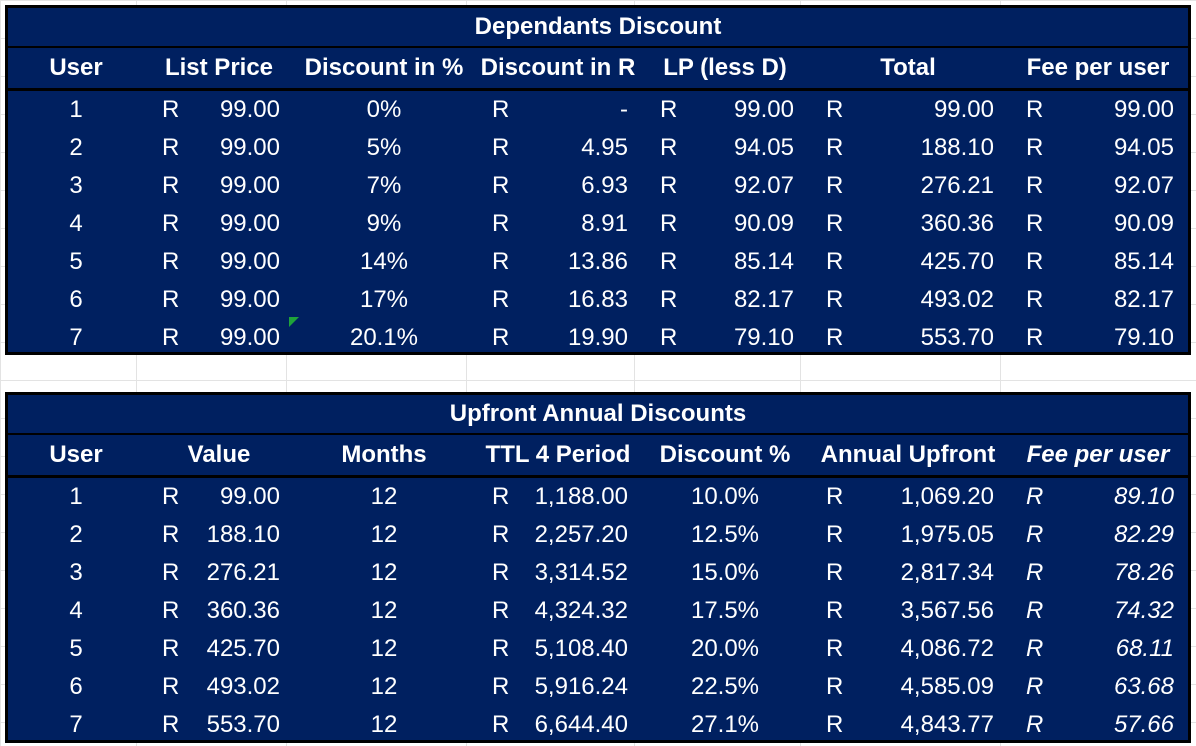  Describe the element at coordinates (384, 337) in the screenshot. I see `cell-discount-pct: 20.1%` at that location.